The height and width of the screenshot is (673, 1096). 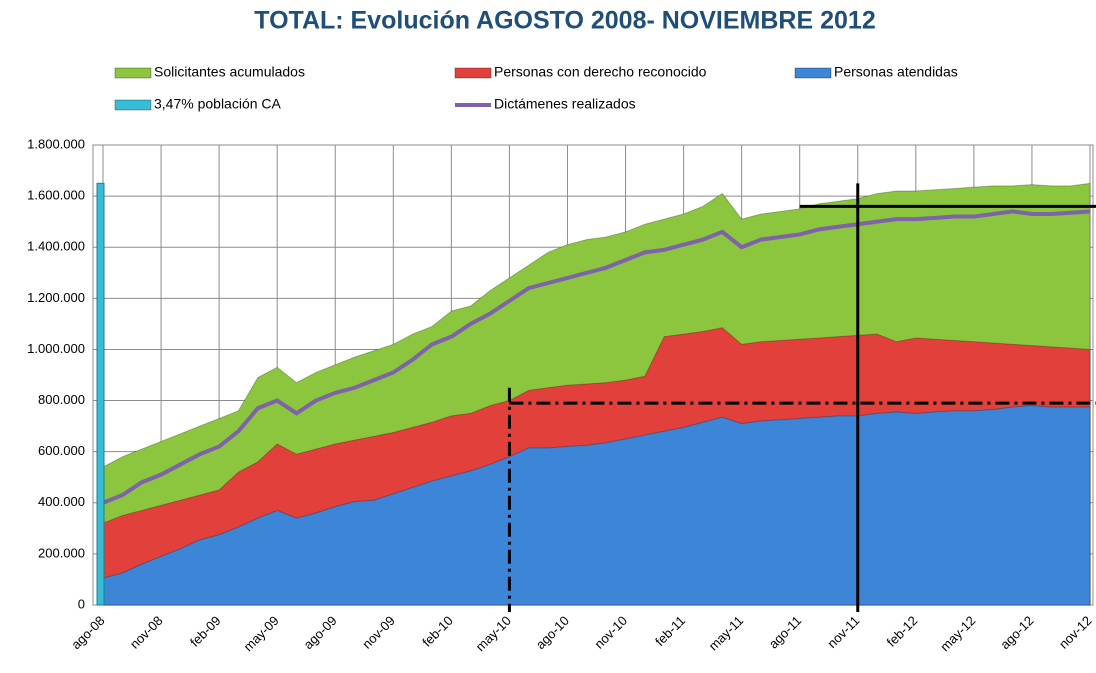 I want to click on x-tick-label: nov-09, so click(x=378, y=632).